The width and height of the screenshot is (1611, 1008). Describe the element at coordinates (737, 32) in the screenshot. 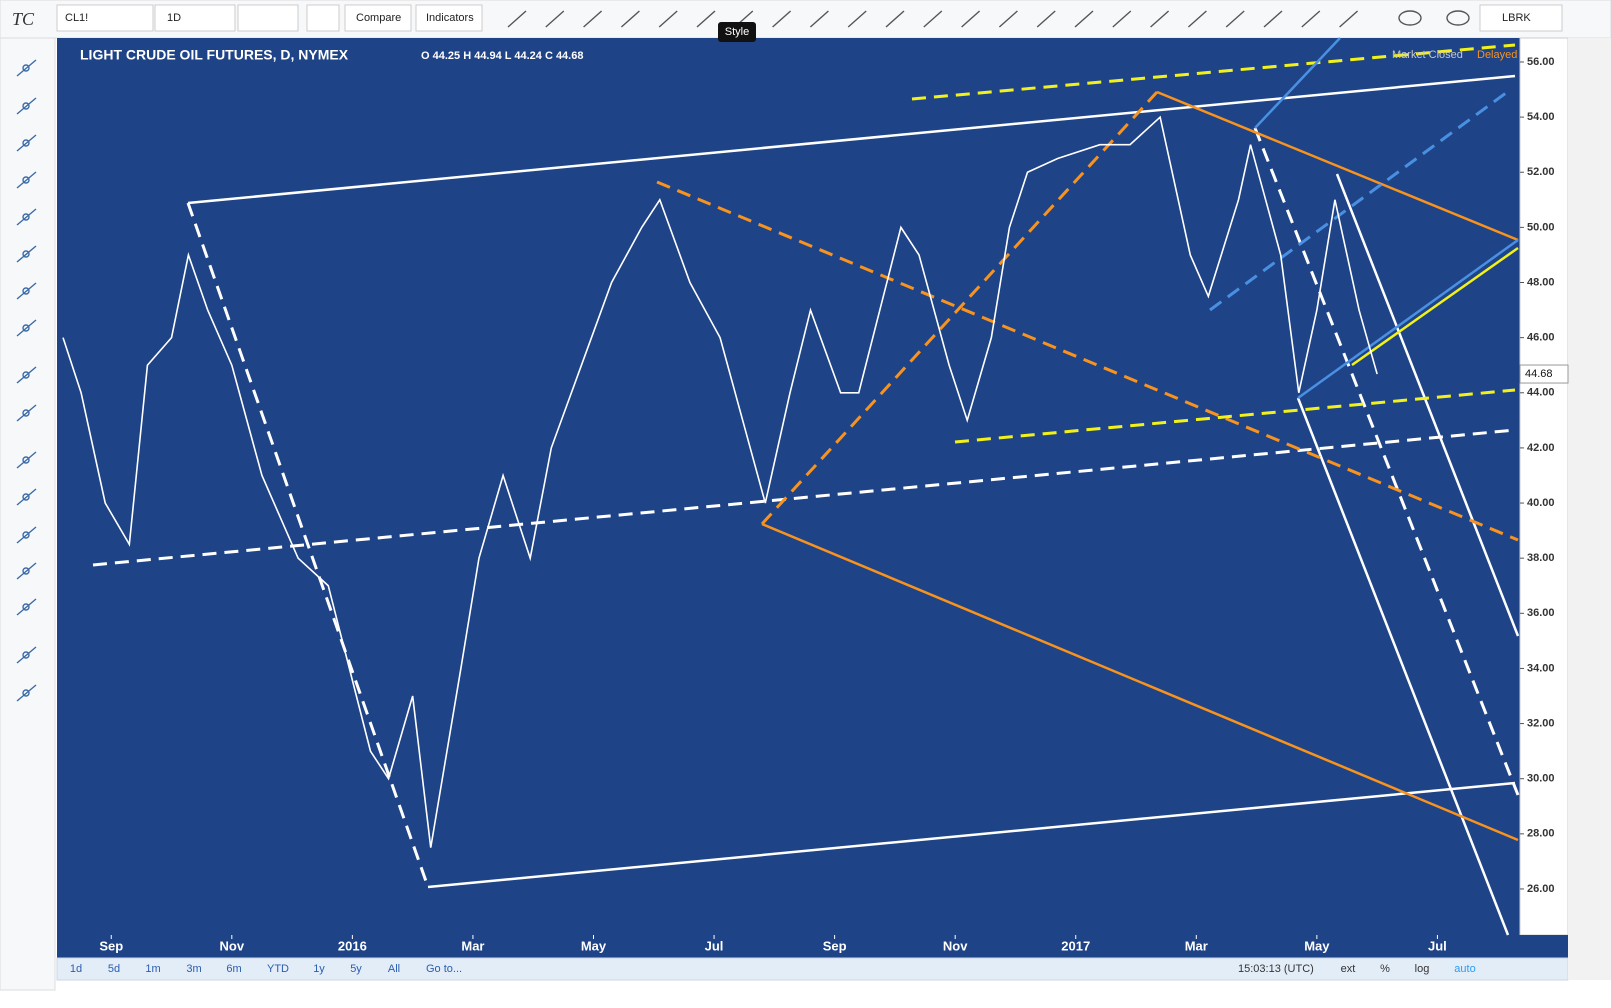

I see `tooltip` at that location.